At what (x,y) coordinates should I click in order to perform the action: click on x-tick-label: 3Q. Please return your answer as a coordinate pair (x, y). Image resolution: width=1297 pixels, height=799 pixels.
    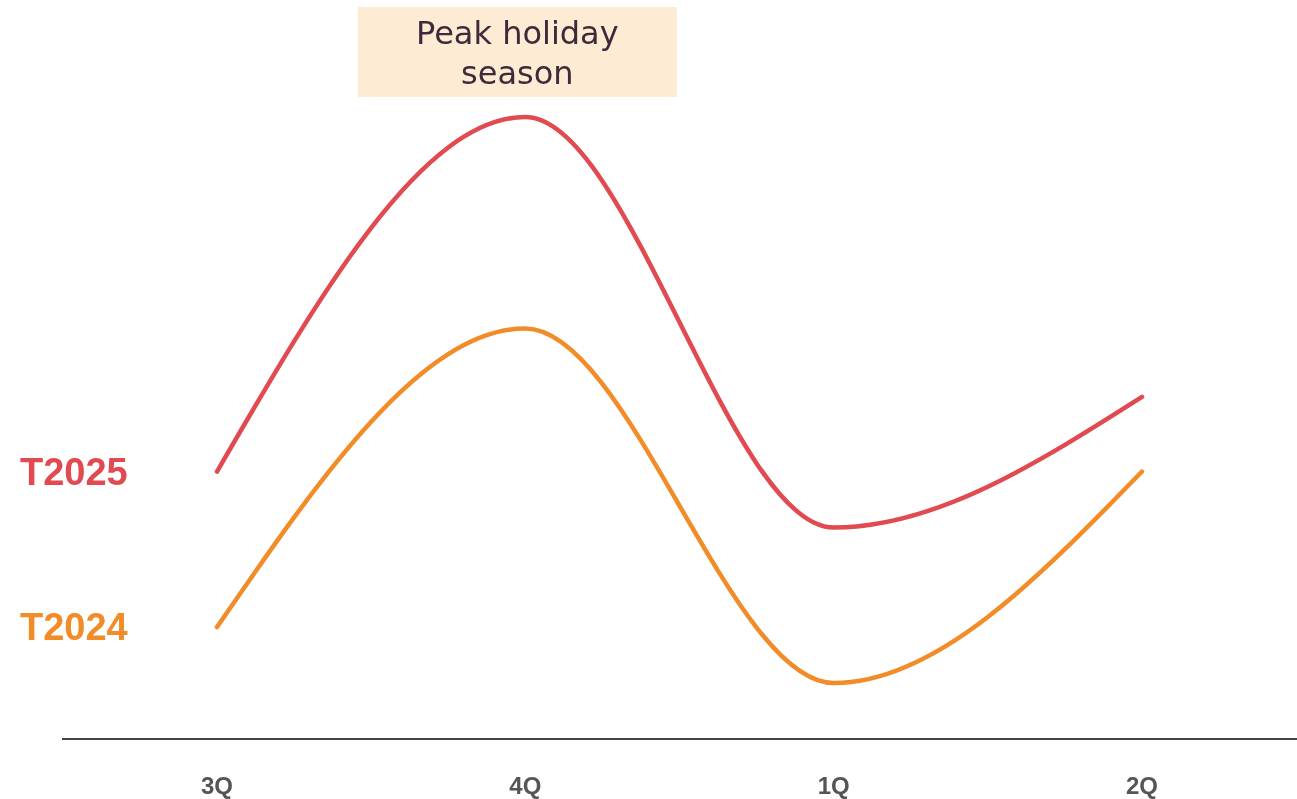
    Looking at the image, I should click on (217, 785).